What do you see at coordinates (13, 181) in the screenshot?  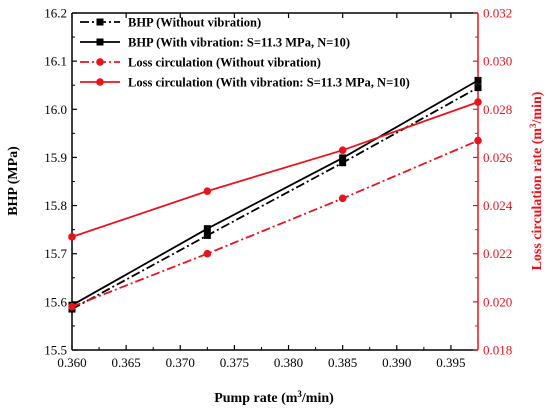 I see `y-axis-left-label: BHP (MPa)` at bounding box center [13, 181].